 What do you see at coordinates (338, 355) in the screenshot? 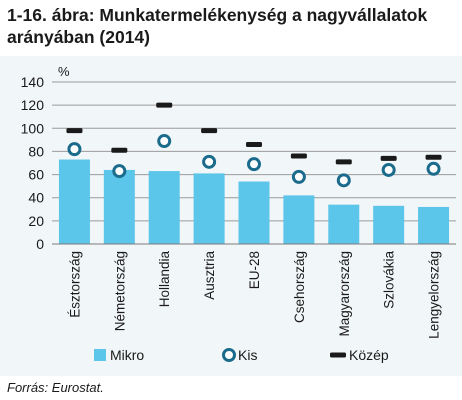
I see `legend-swatch-kozep` at bounding box center [338, 355].